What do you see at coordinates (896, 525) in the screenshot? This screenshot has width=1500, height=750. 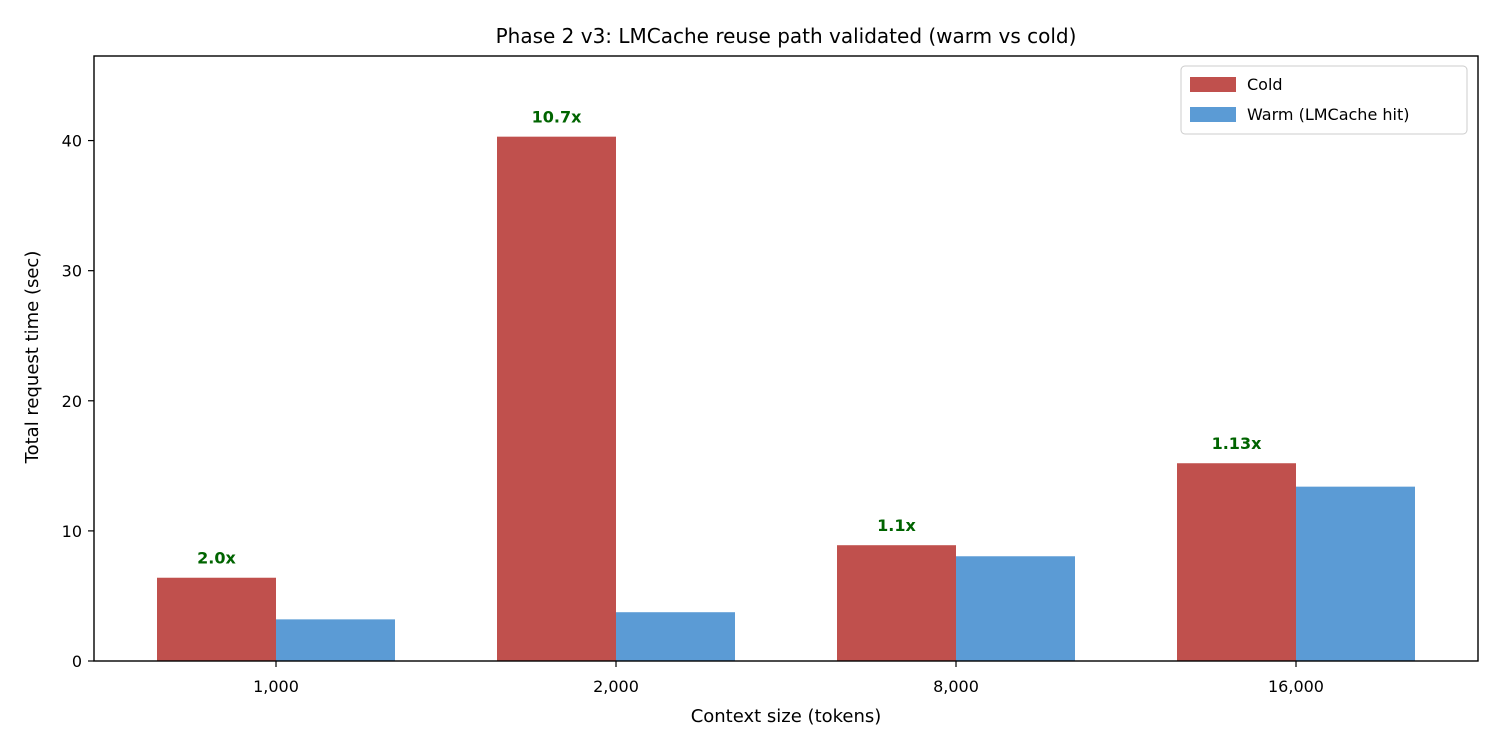 I see `speedup-label: 1.1x` at bounding box center [896, 525].